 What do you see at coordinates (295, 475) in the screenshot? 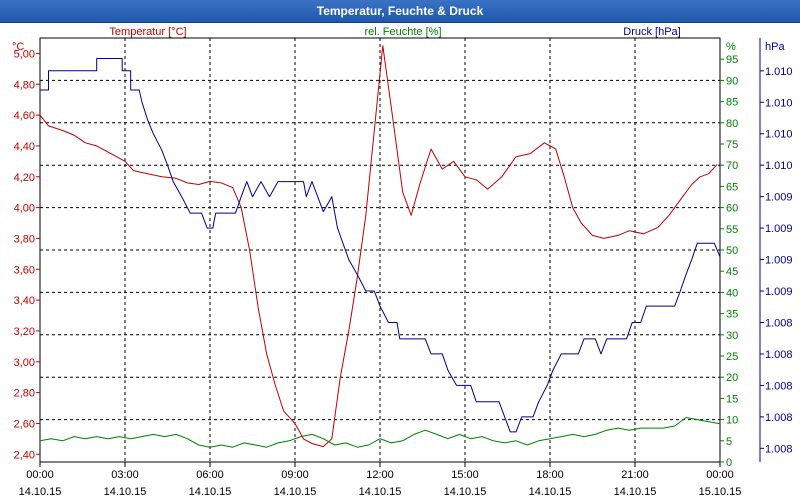
I see `x-tick-time-label: 09:00` at bounding box center [295, 475].